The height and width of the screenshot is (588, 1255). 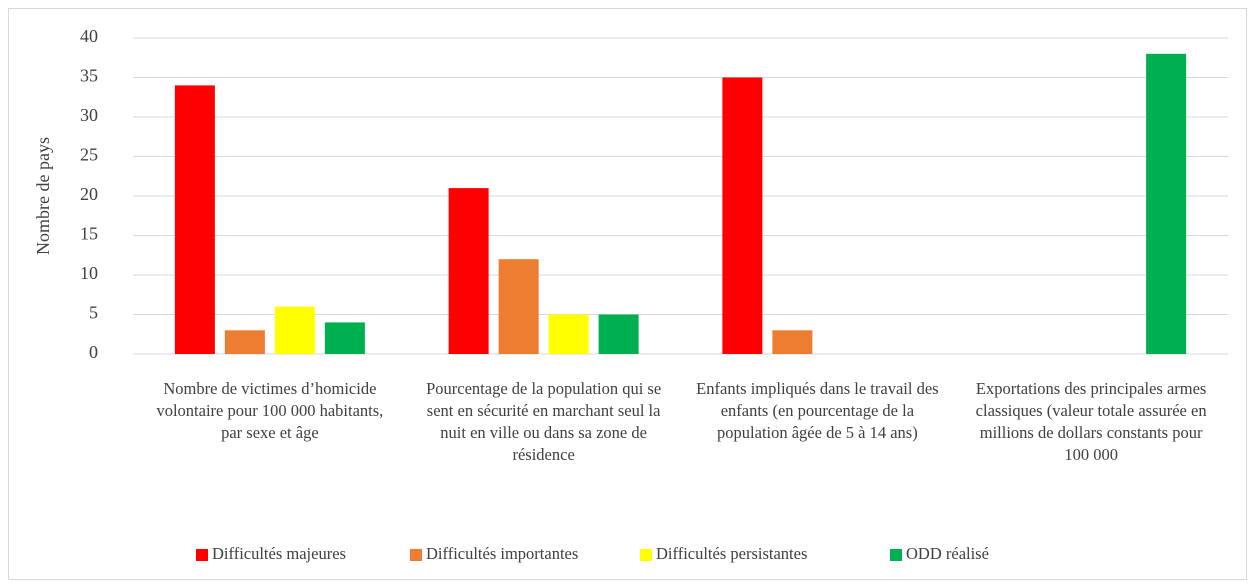 What do you see at coordinates (89, 273) in the screenshot?
I see `y-tick-label: 10` at bounding box center [89, 273].